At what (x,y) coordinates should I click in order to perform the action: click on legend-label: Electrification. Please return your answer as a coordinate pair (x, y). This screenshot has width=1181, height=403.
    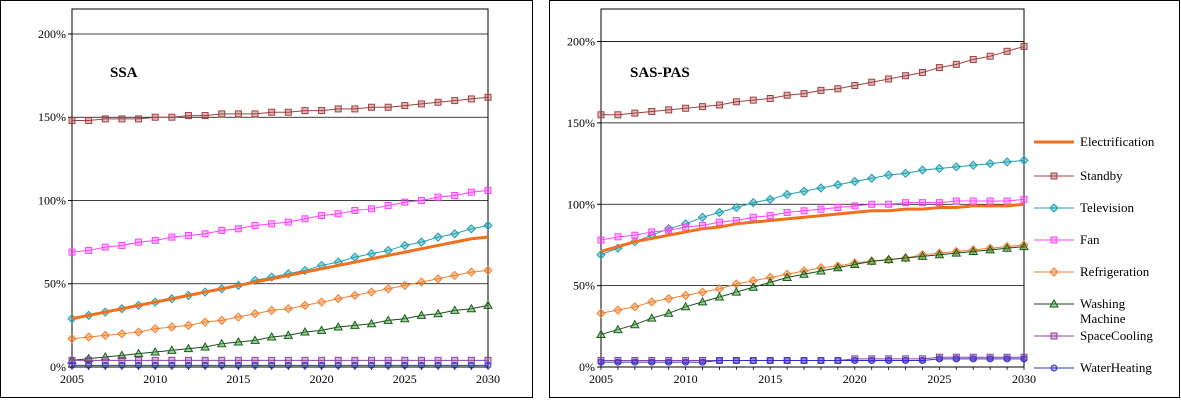
    Looking at the image, I should click on (1117, 141).